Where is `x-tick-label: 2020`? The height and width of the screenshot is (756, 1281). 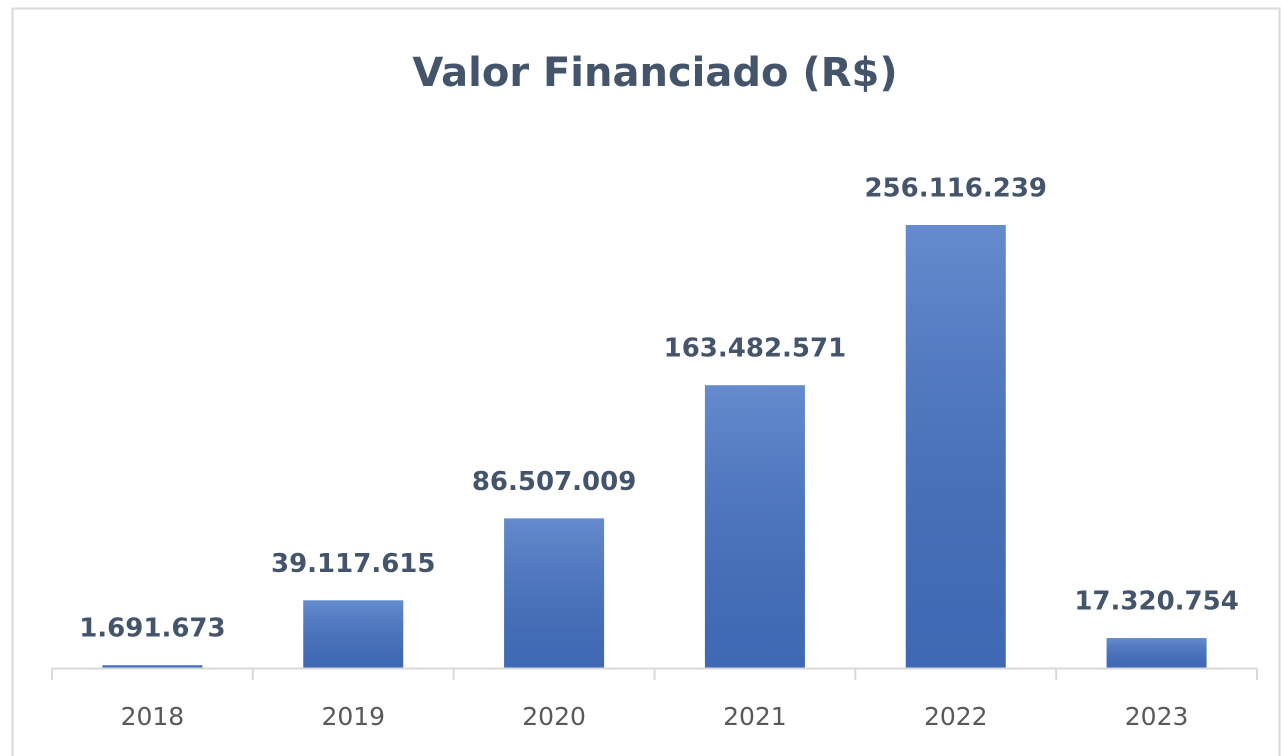 x-tick-label: 2020 is located at coordinates (554, 716).